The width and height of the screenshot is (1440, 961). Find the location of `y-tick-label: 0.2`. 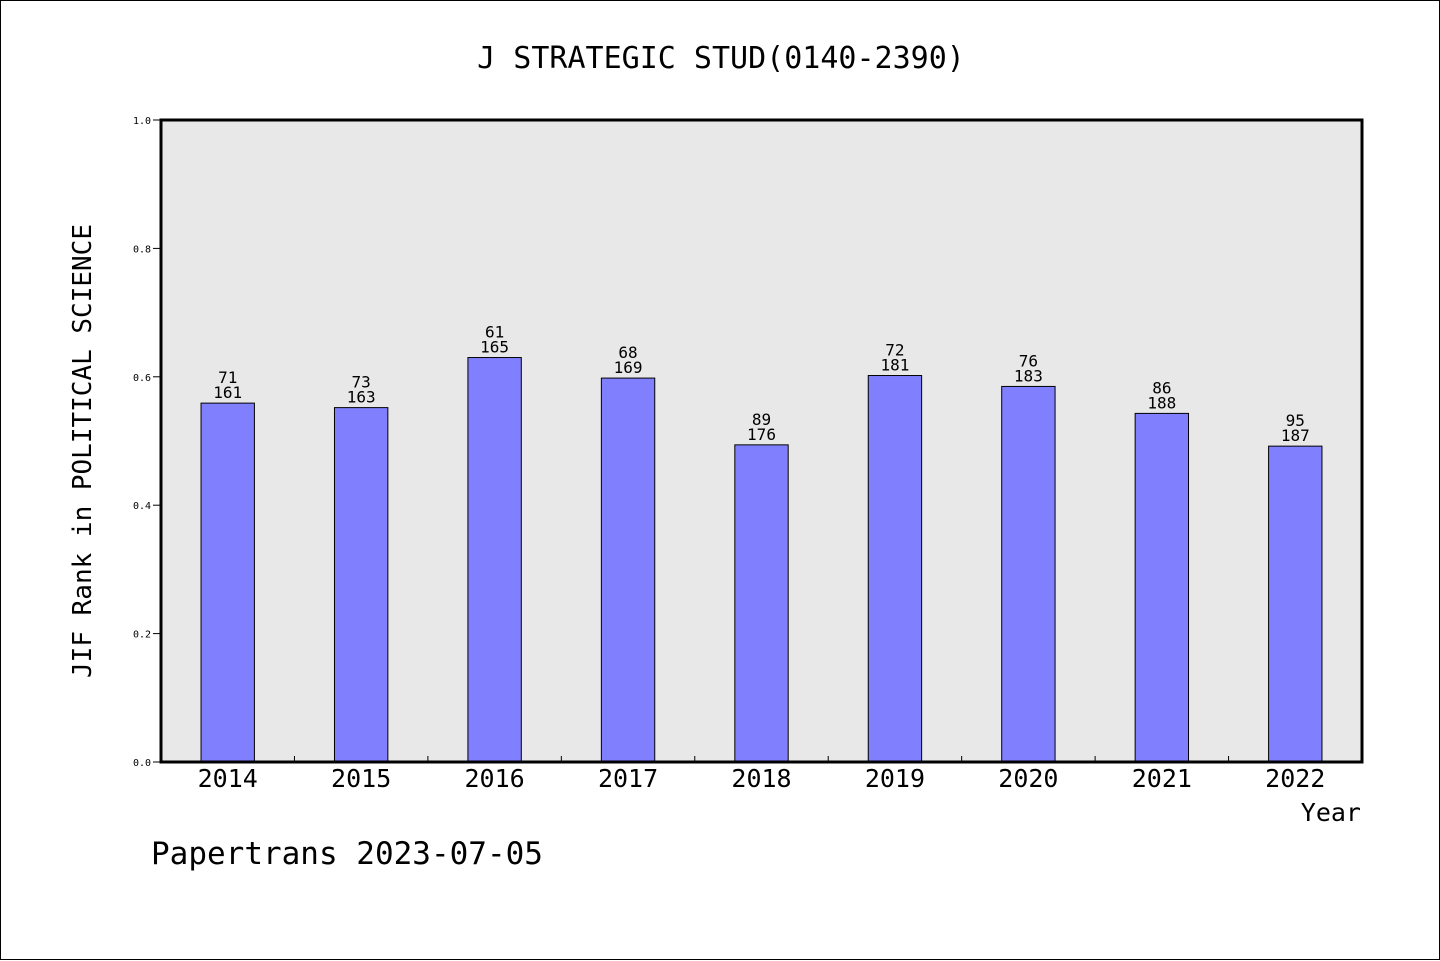

y-tick-label: 0.2 is located at coordinates (142, 635).